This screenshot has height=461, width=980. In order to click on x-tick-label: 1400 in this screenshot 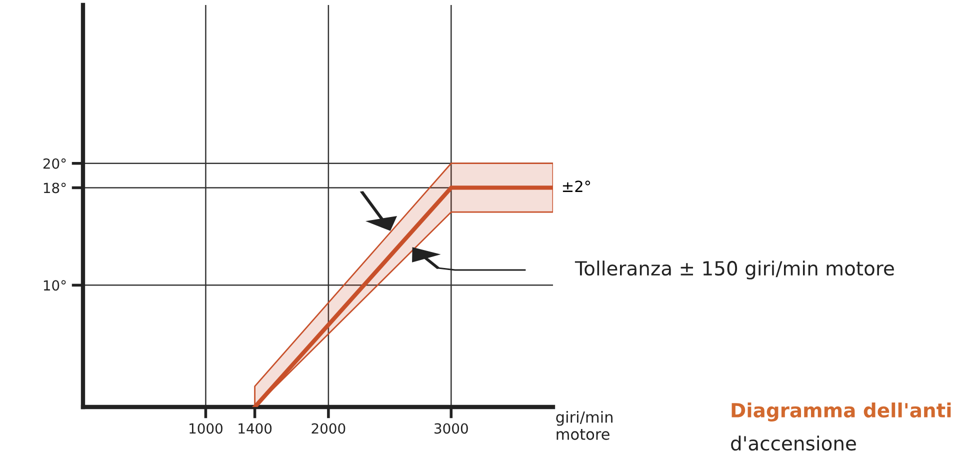, I will do `click(255, 428)`.